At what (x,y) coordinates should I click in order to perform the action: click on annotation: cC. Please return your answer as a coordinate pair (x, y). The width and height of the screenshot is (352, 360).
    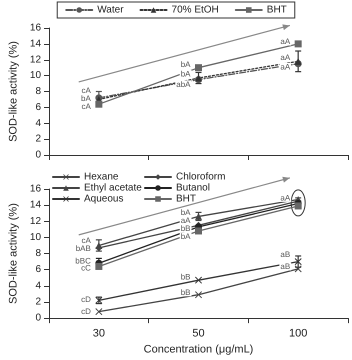
    Looking at the image, I should click on (86, 268).